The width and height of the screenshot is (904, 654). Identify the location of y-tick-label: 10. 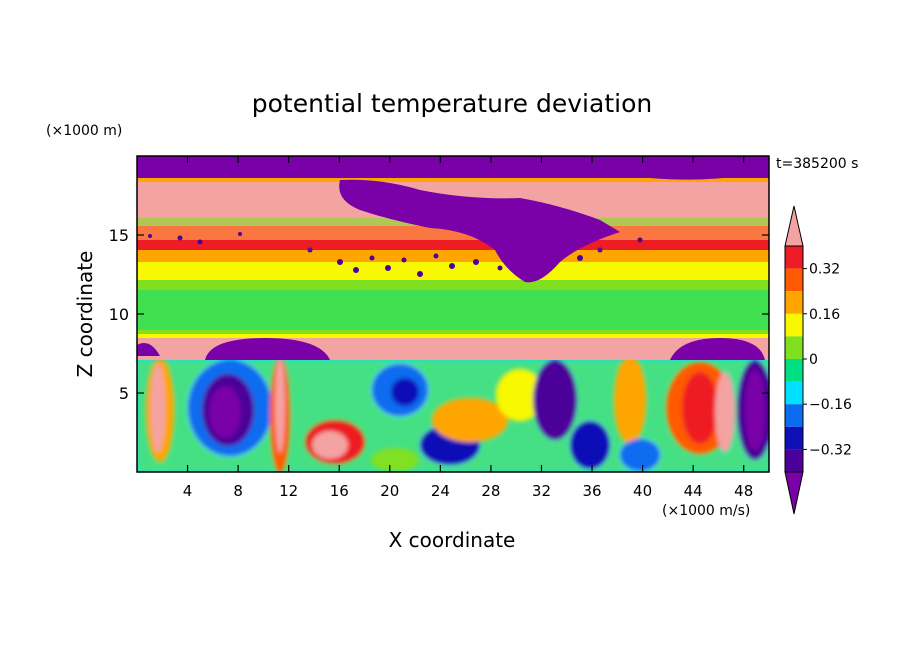
(119, 314).